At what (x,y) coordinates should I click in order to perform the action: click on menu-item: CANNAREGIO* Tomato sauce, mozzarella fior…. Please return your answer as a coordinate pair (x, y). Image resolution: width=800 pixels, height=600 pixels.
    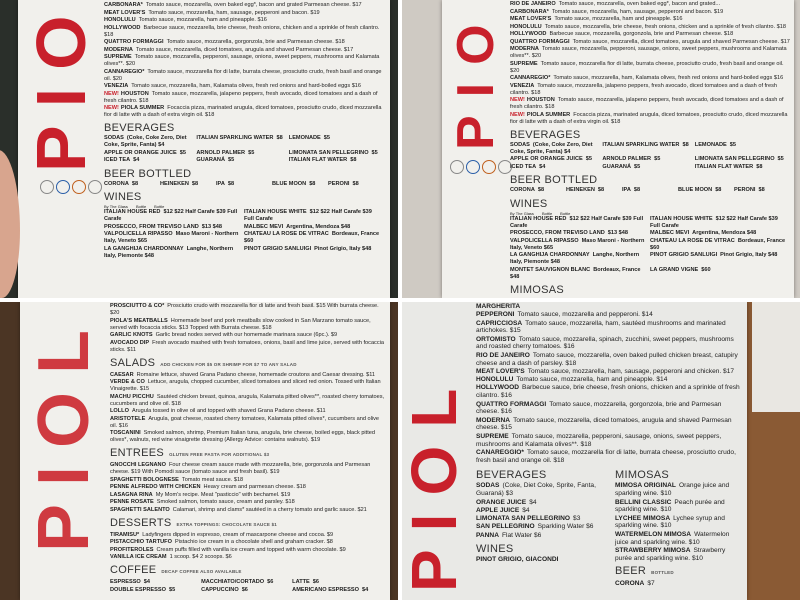
    Looking at the image, I should click on (244, 76).